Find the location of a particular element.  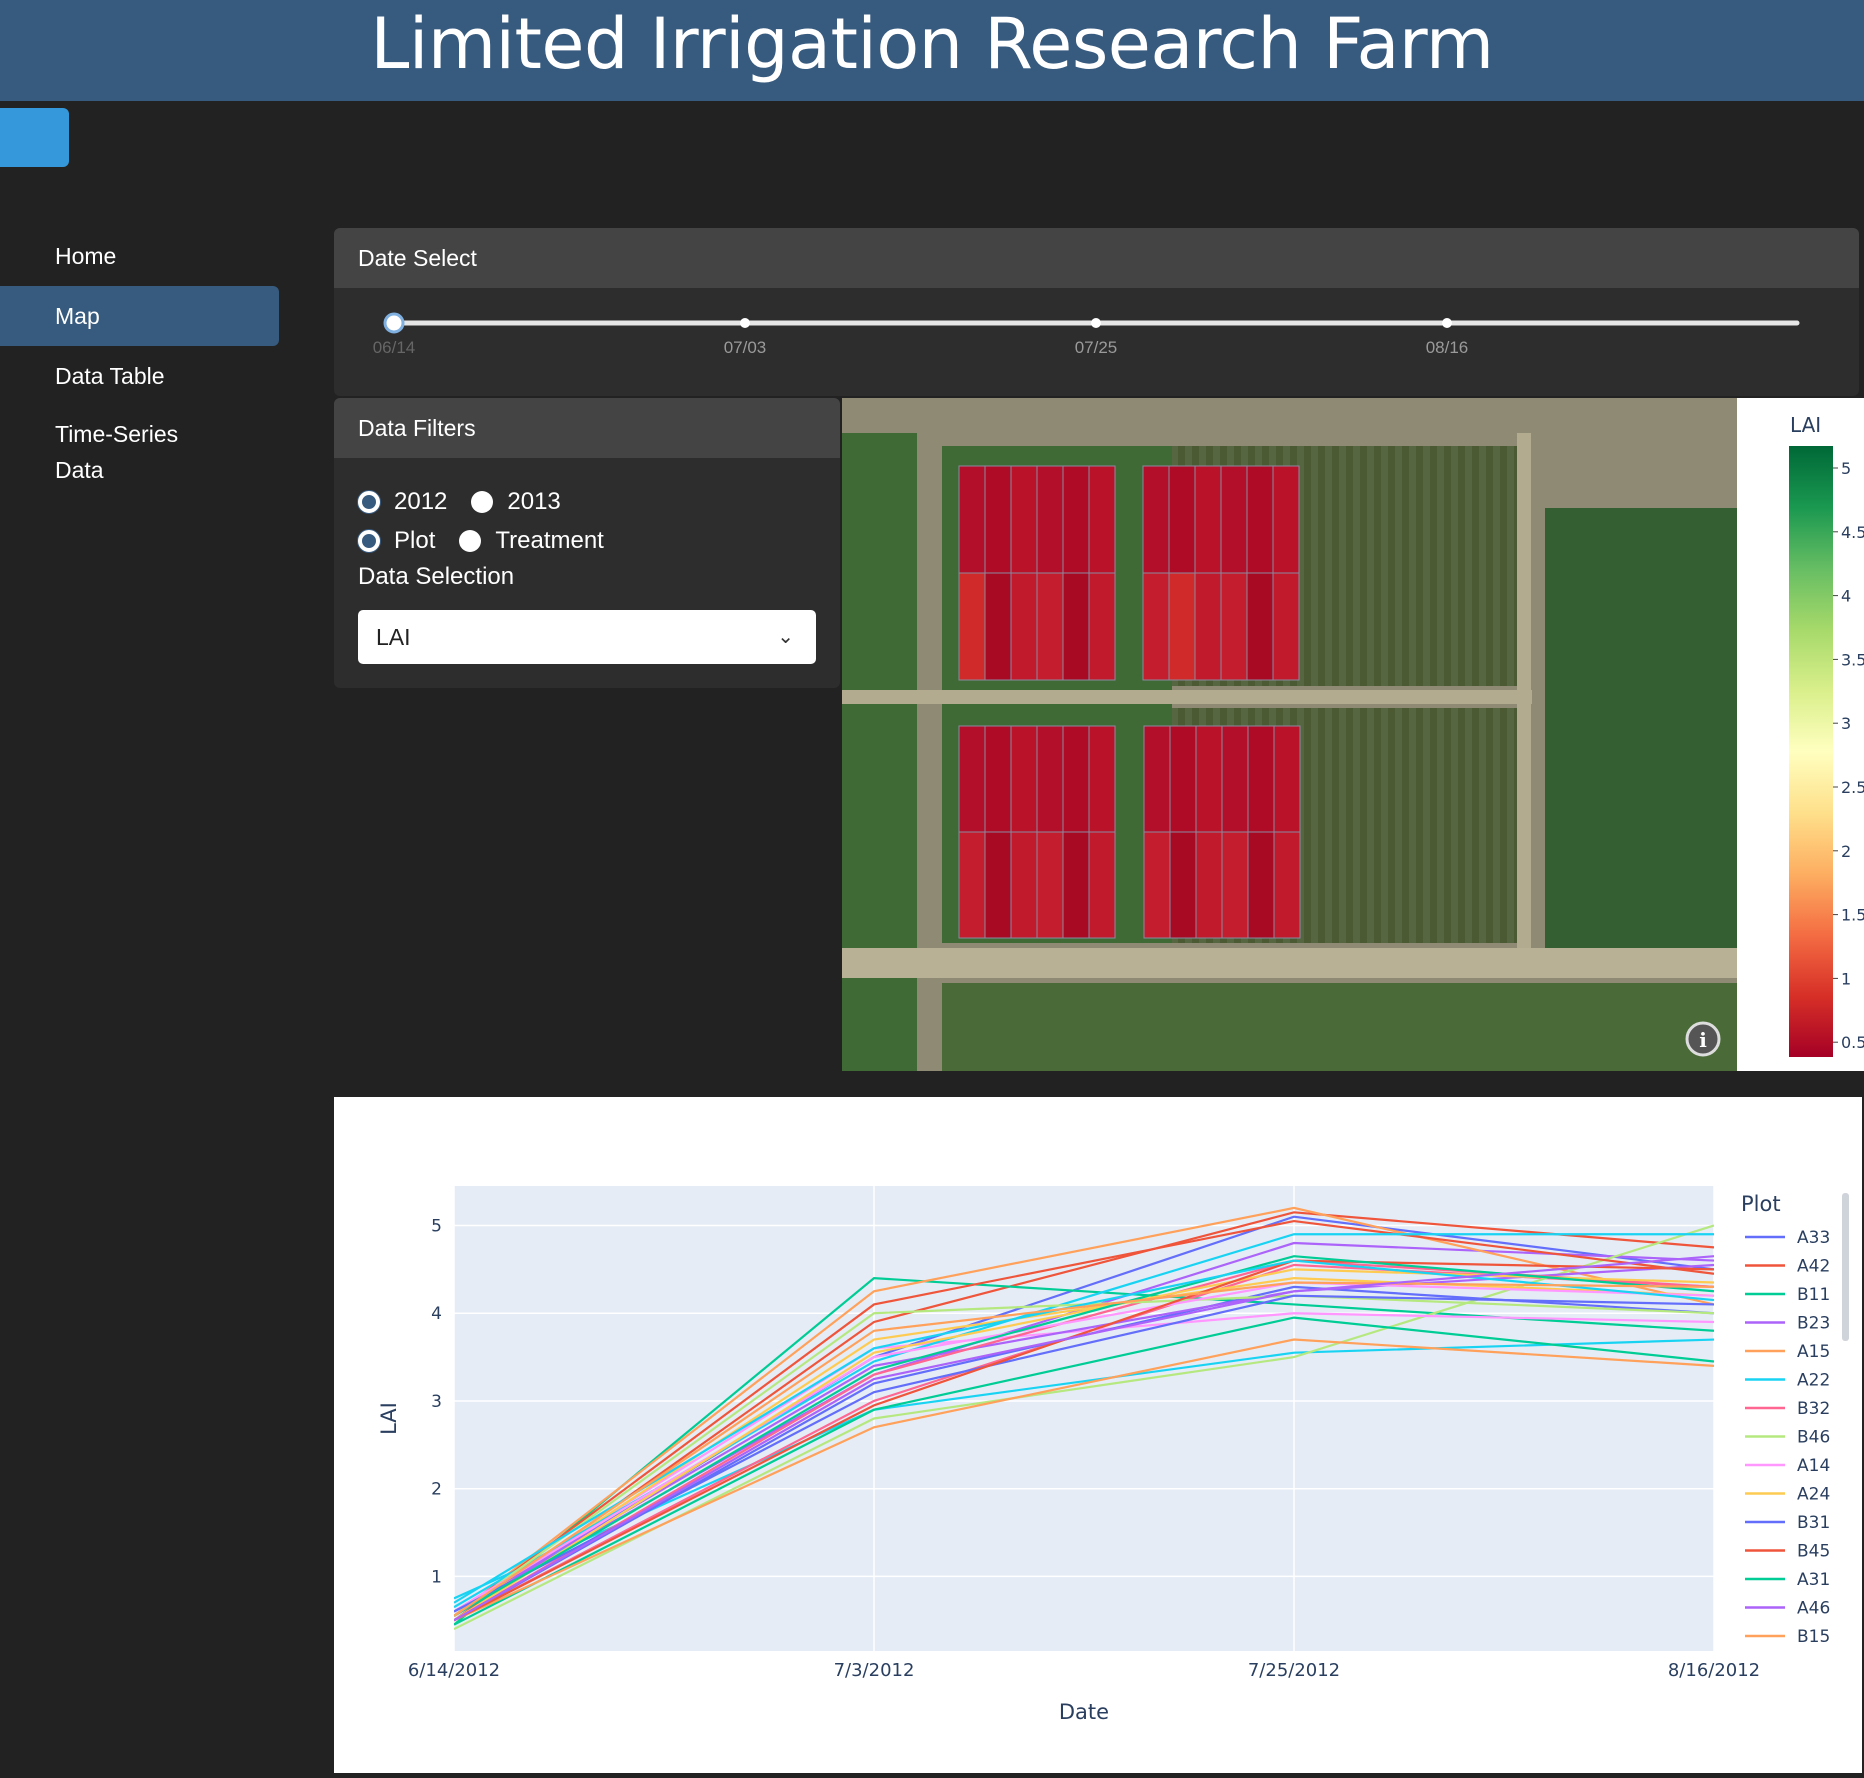

radio-2013 is located at coordinates (482, 502).